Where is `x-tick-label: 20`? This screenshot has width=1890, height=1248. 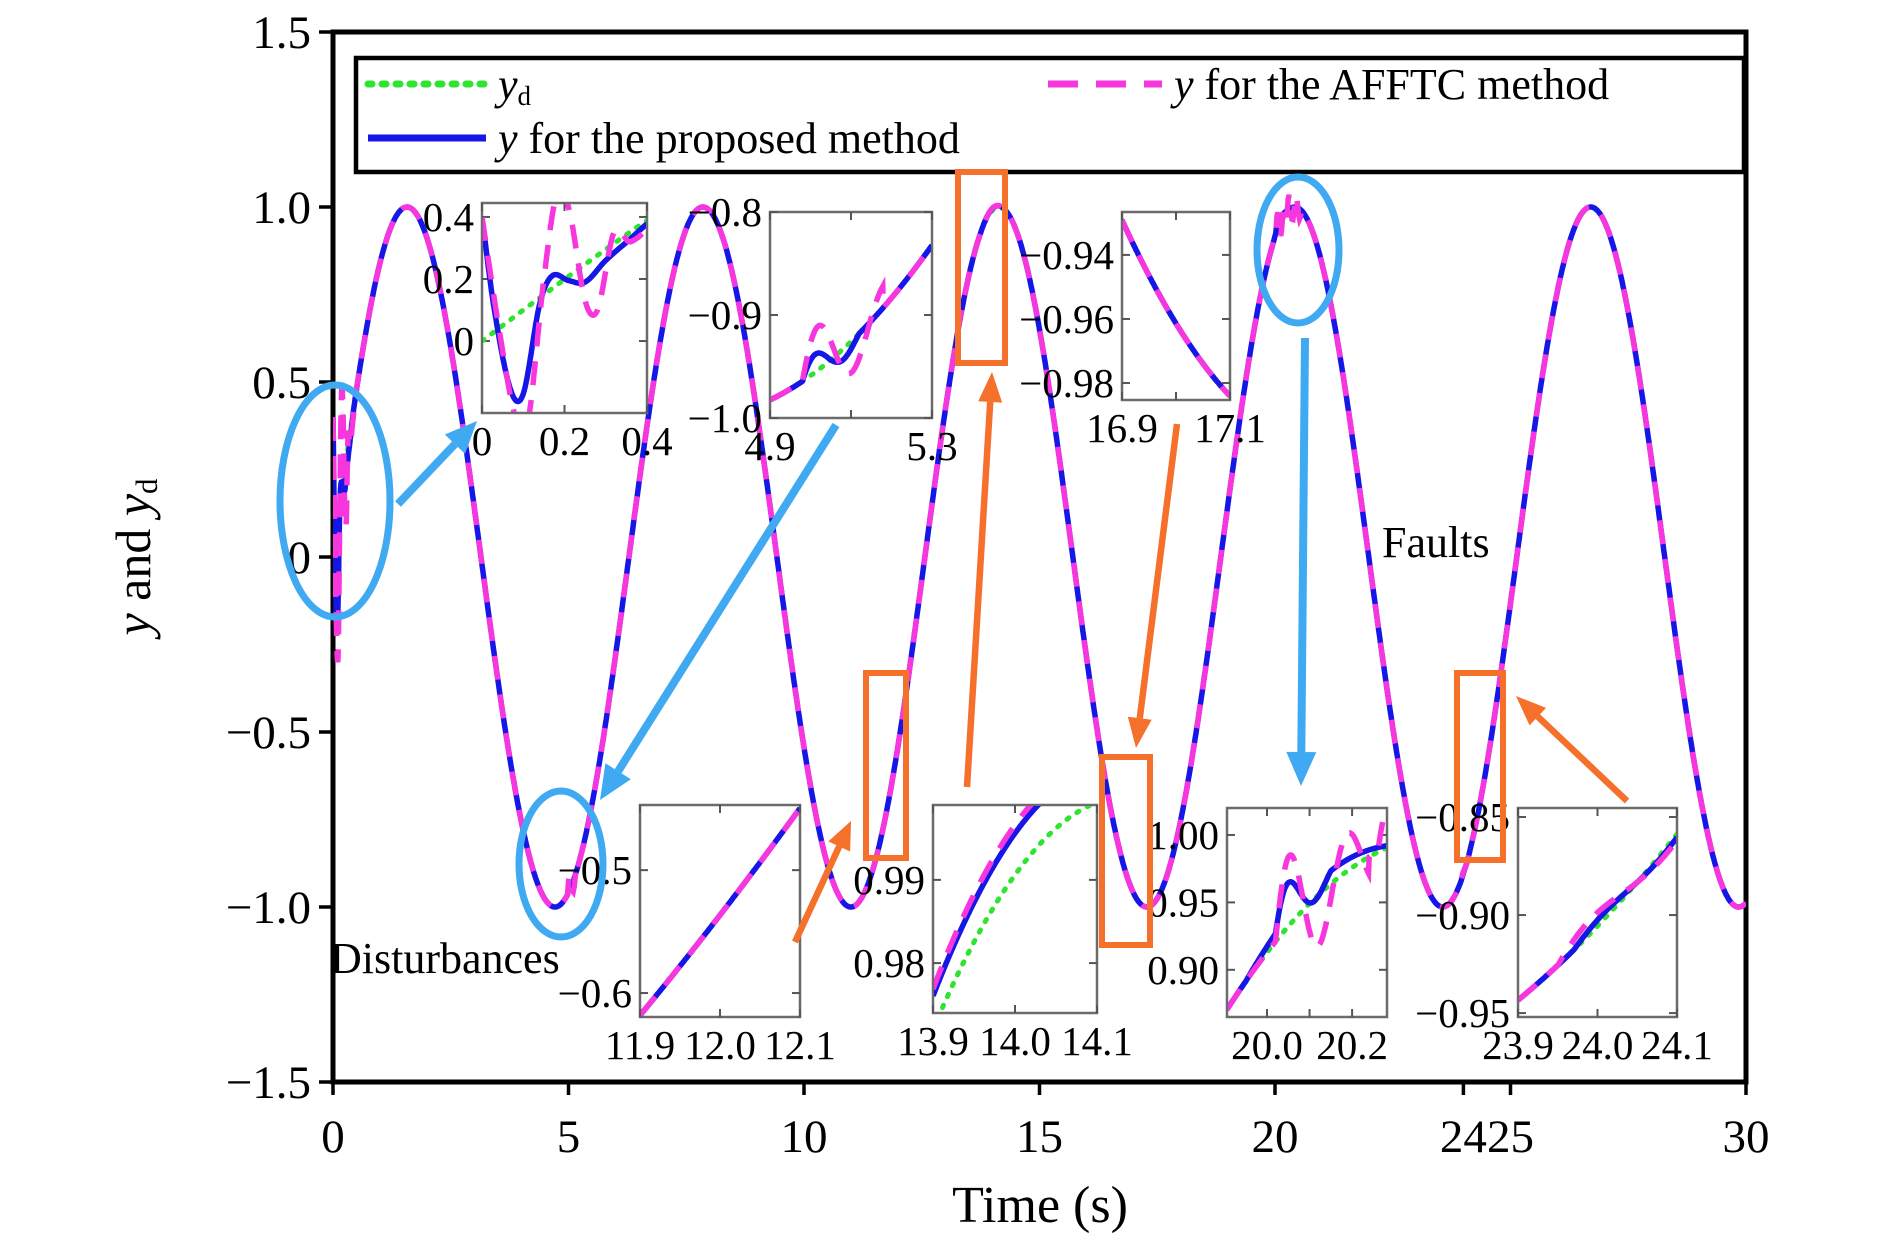 x-tick-label: 20 is located at coordinates (1275, 1137).